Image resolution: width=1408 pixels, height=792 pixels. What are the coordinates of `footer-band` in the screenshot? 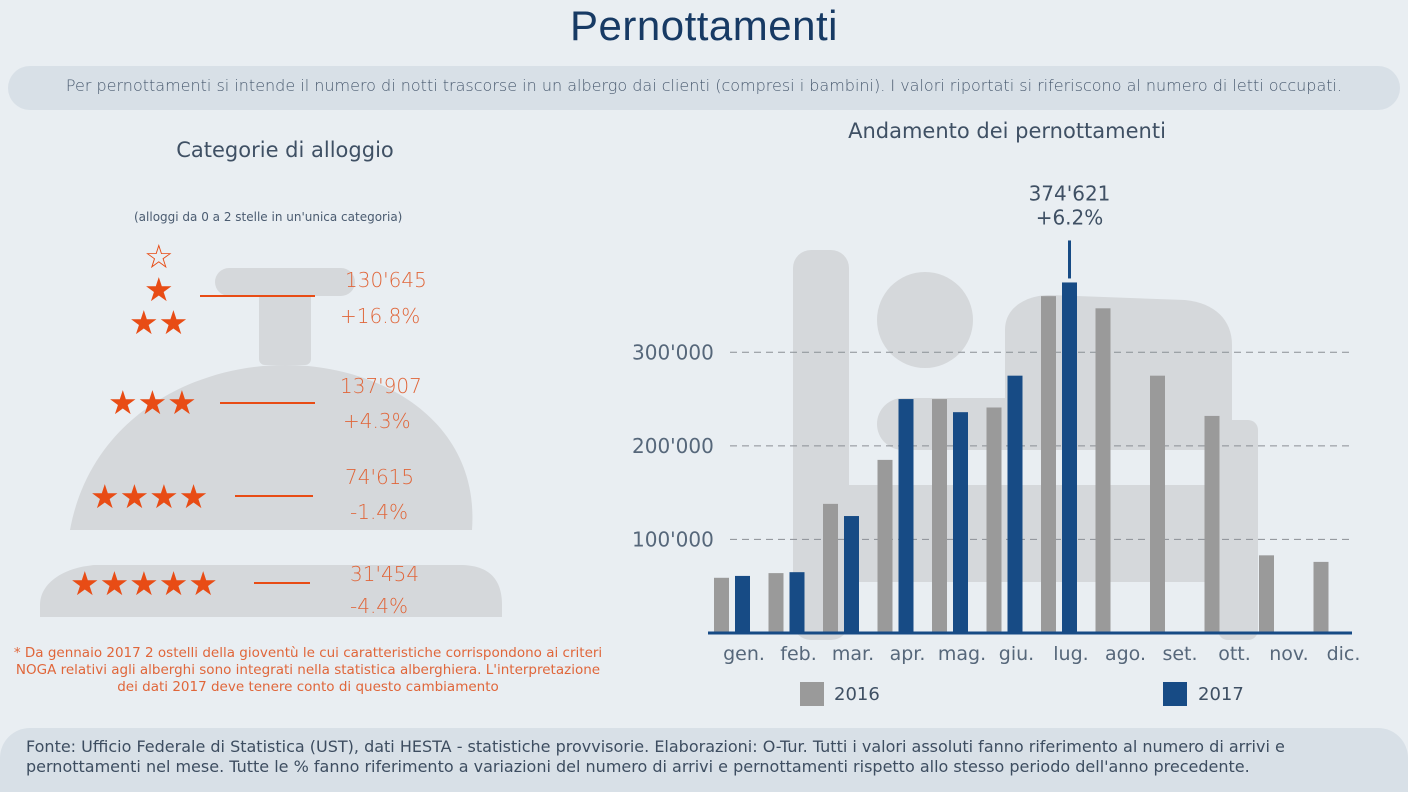 It's located at (704, 760).